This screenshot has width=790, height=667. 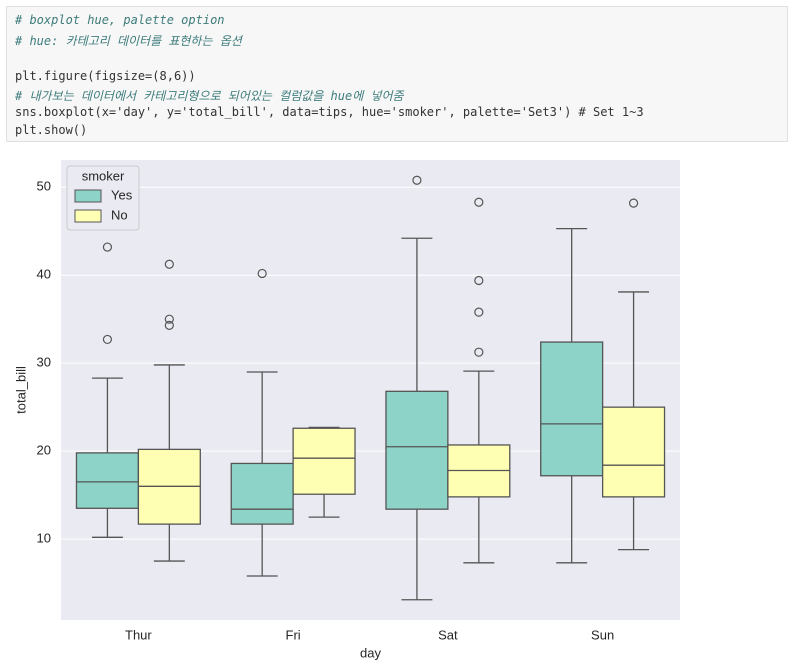 What do you see at coordinates (44, 538) in the screenshot?
I see `y-tick-label: 10` at bounding box center [44, 538].